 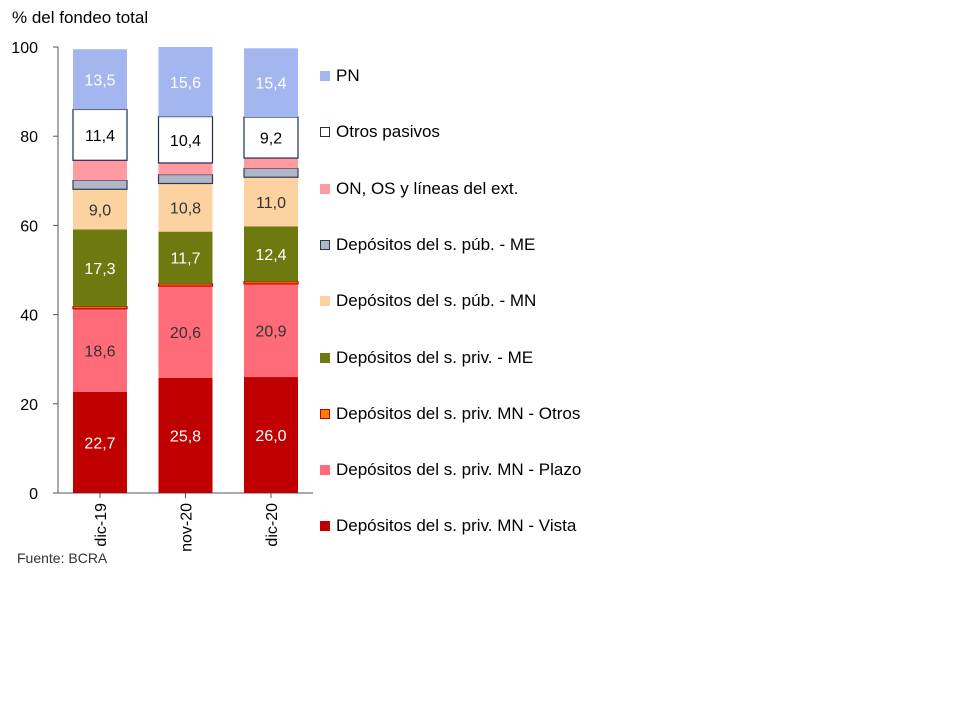 I want to click on data-label: 11,0, so click(x=271, y=203).